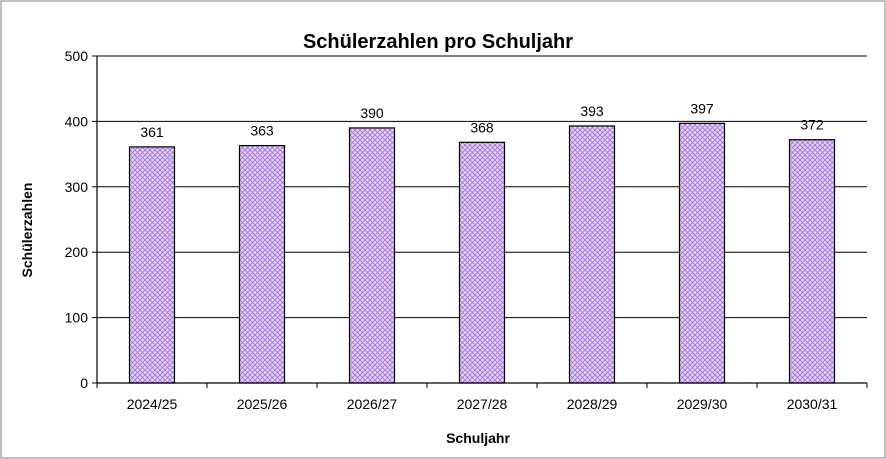 The height and width of the screenshot is (459, 886). What do you see at coordinates (812, 125) in the screenshot?
I see `data-label: 372` at bounding box center [812, 125].